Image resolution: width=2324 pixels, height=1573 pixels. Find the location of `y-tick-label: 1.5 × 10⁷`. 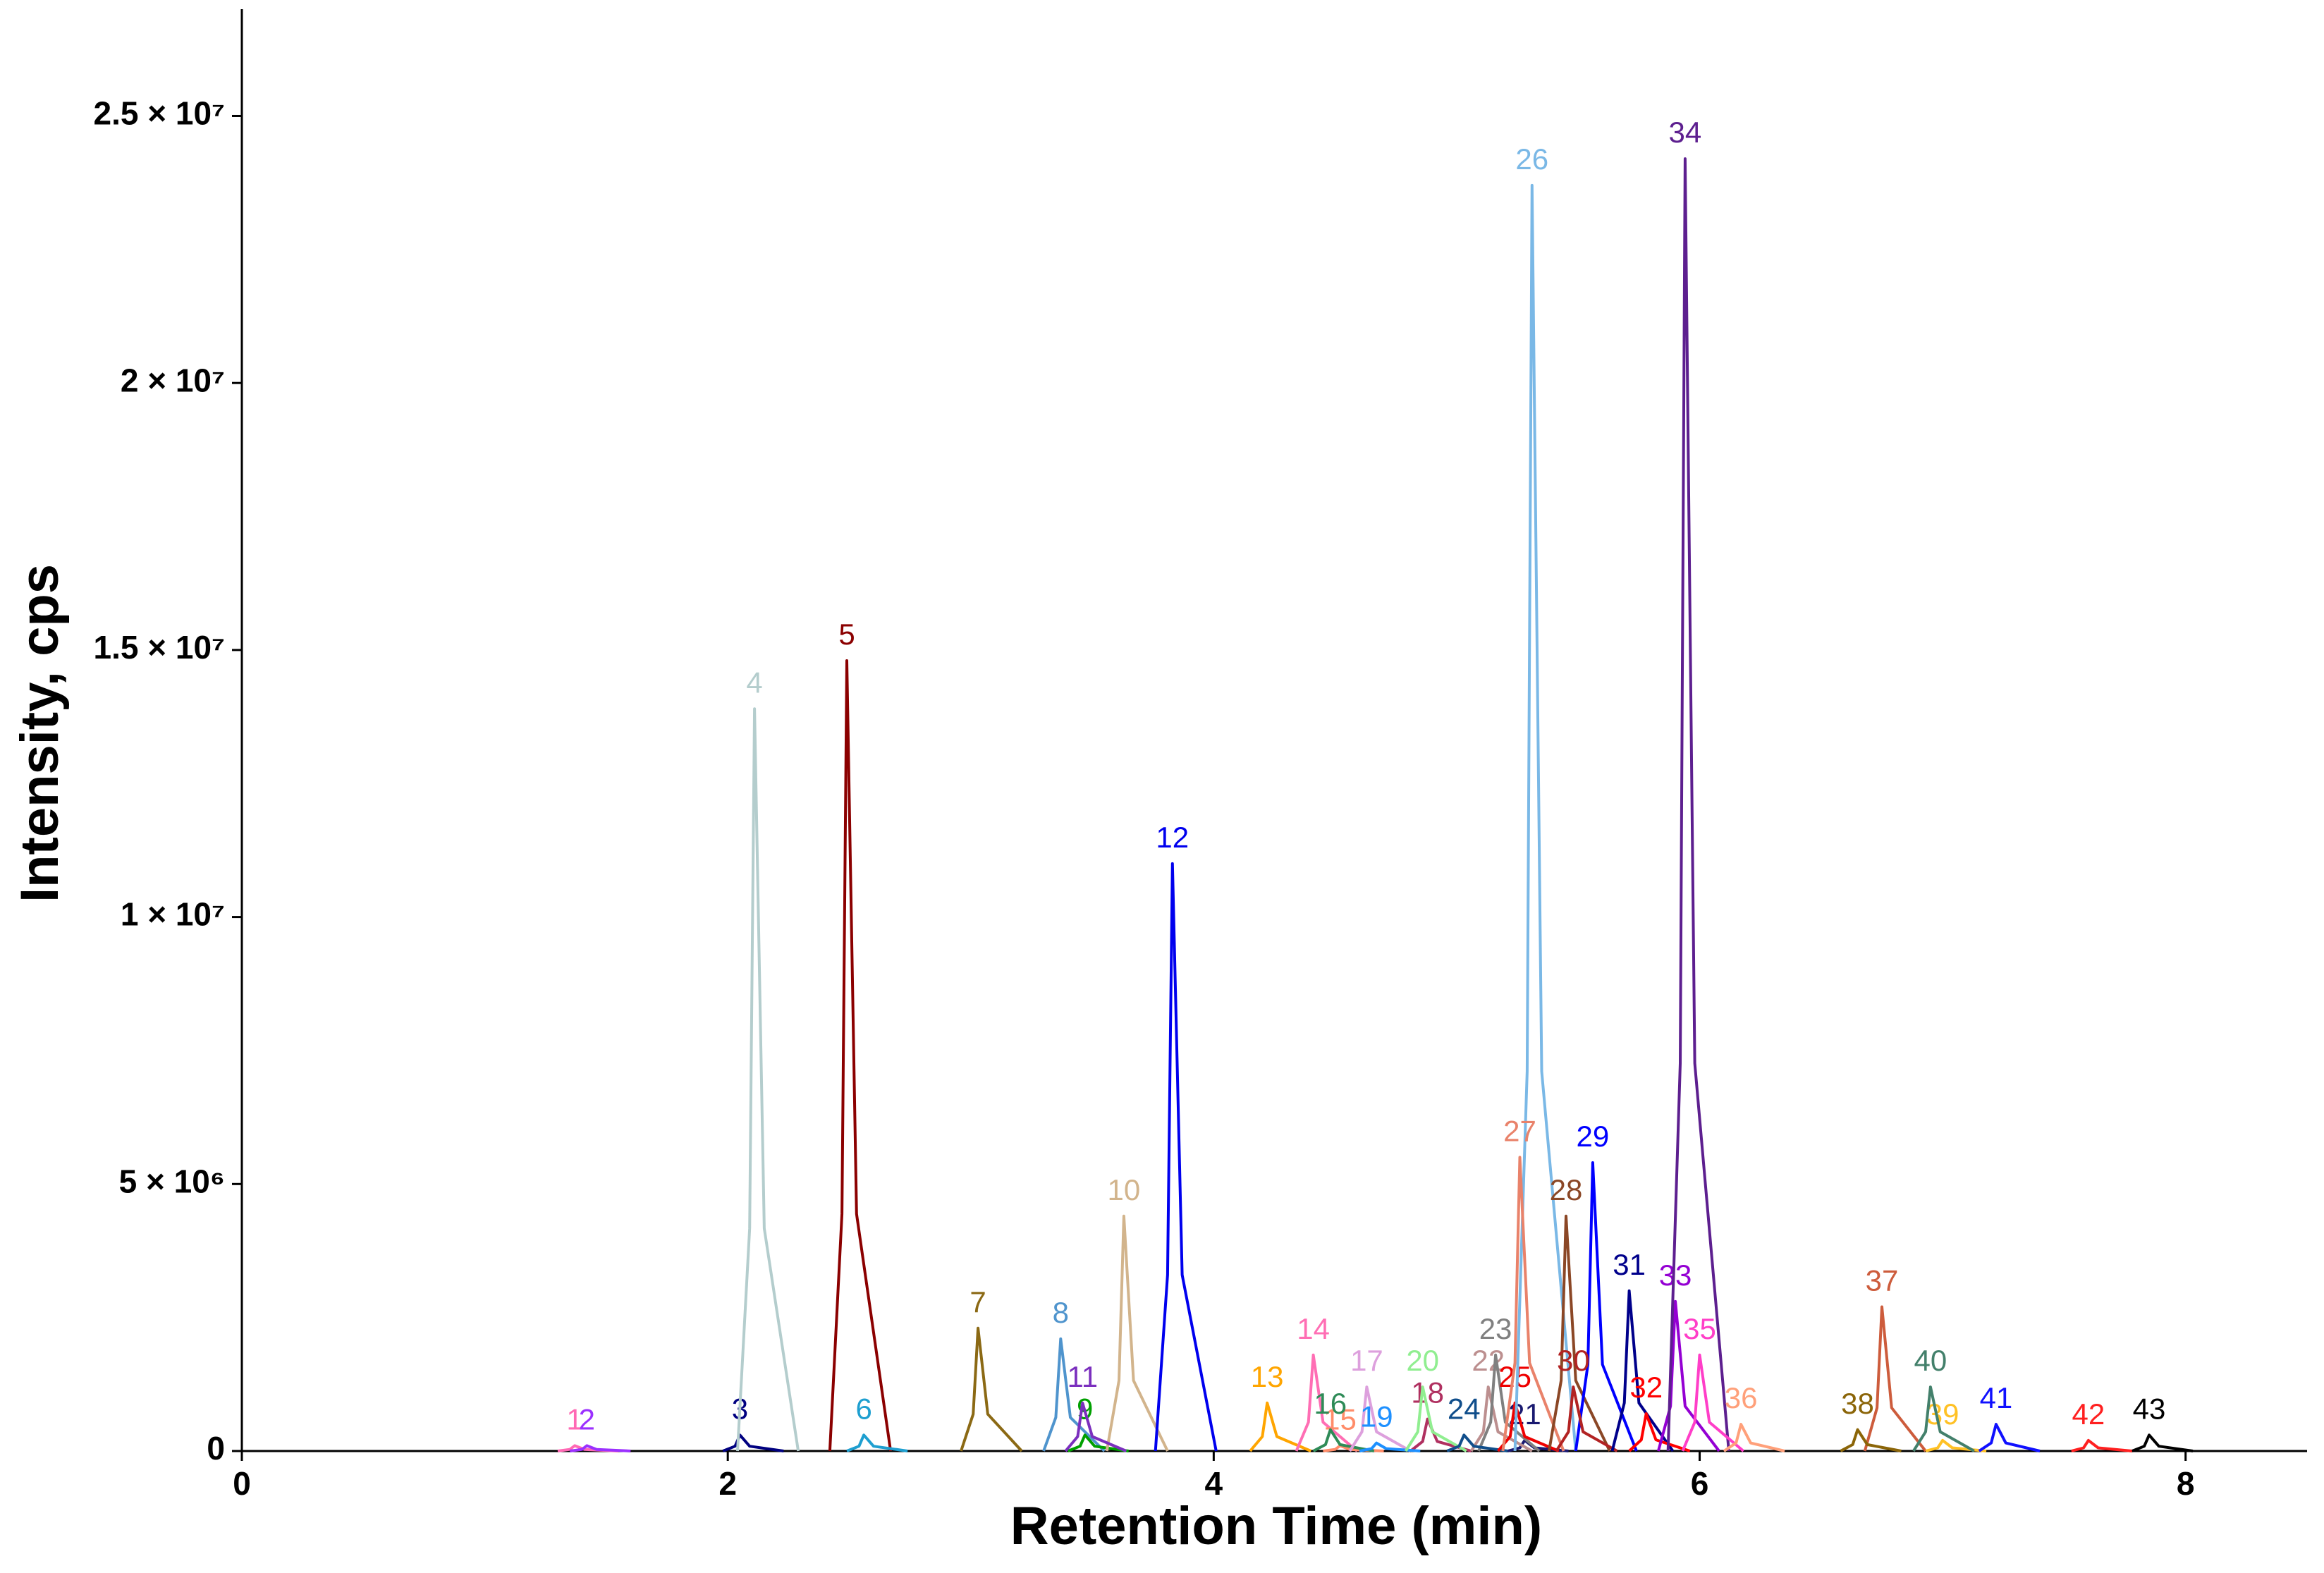

y-tick-label: 1.5 × 10⁷ is located at coordinates (159, 647).